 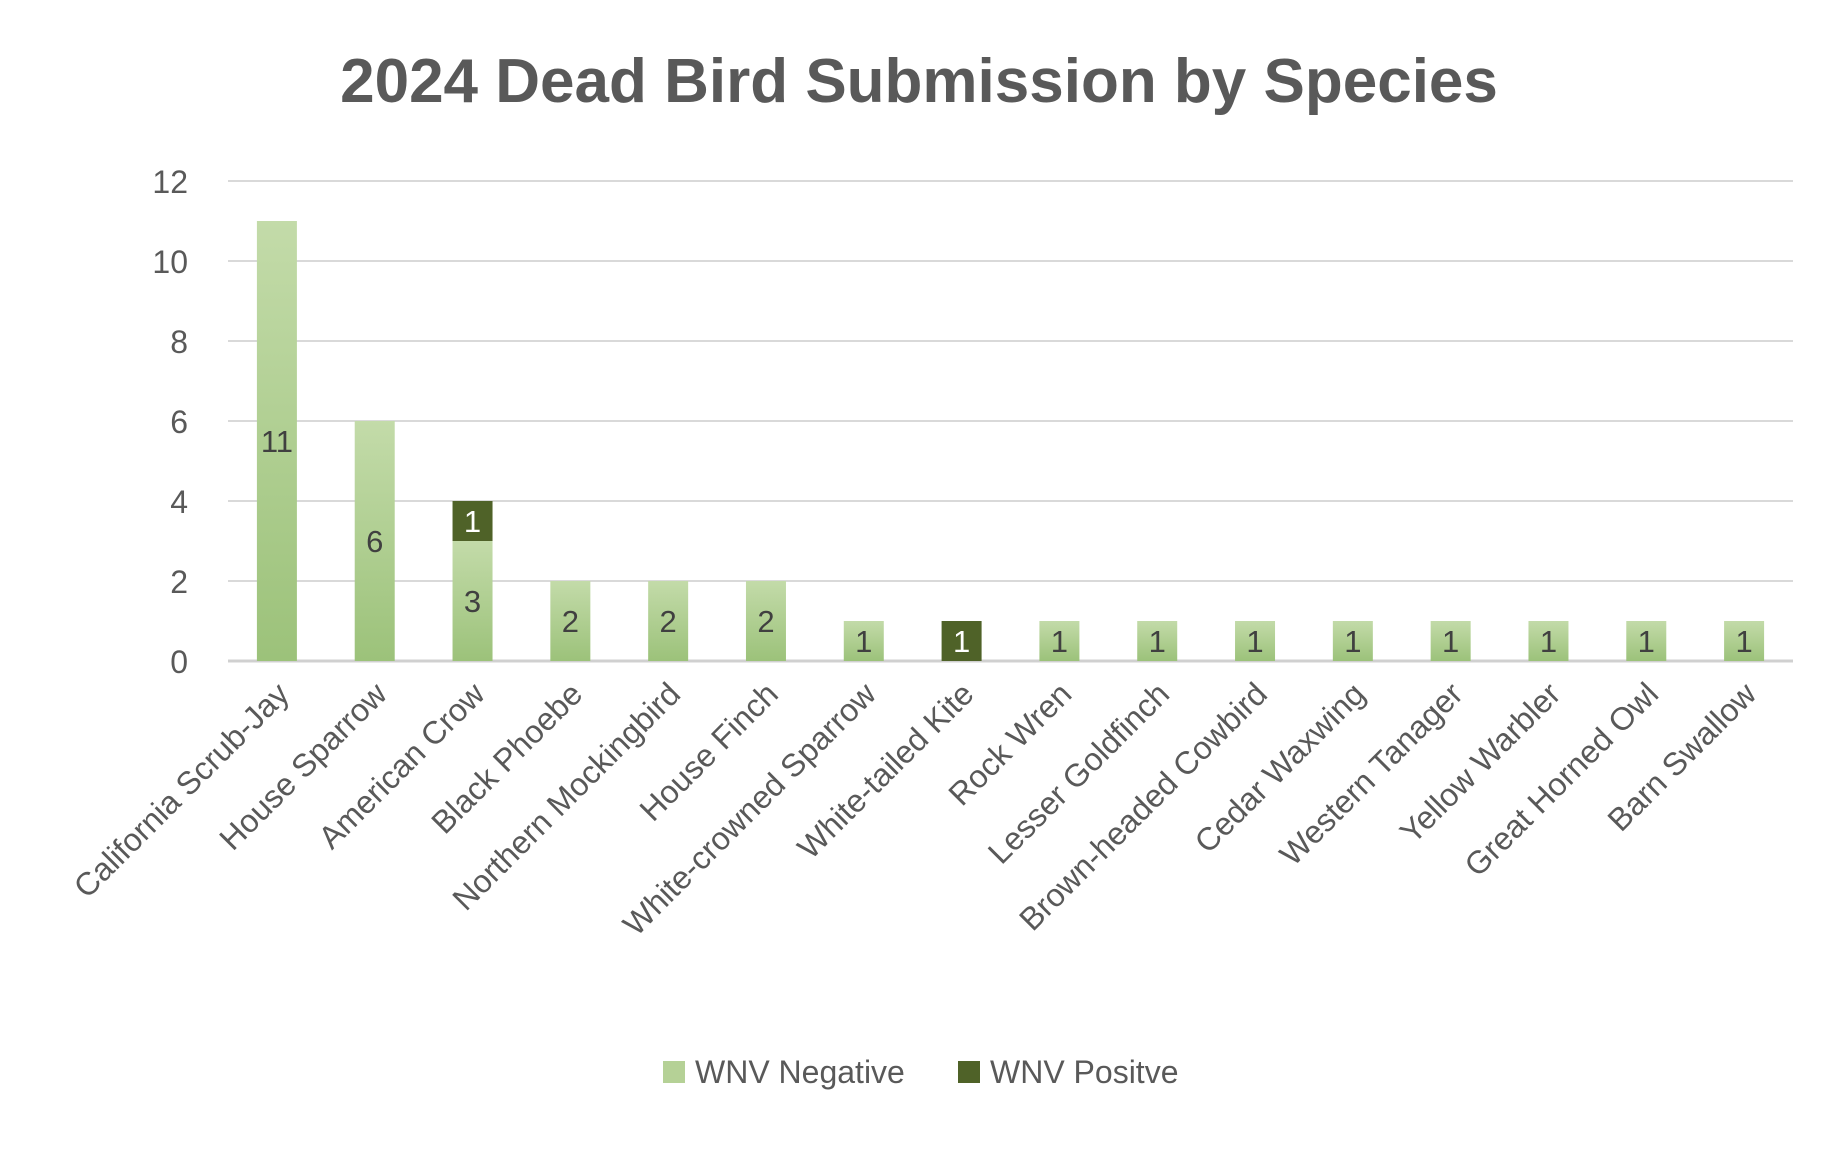 I want to click on x-tick-label: White-tailed Kite, so click(x=885, y=770).